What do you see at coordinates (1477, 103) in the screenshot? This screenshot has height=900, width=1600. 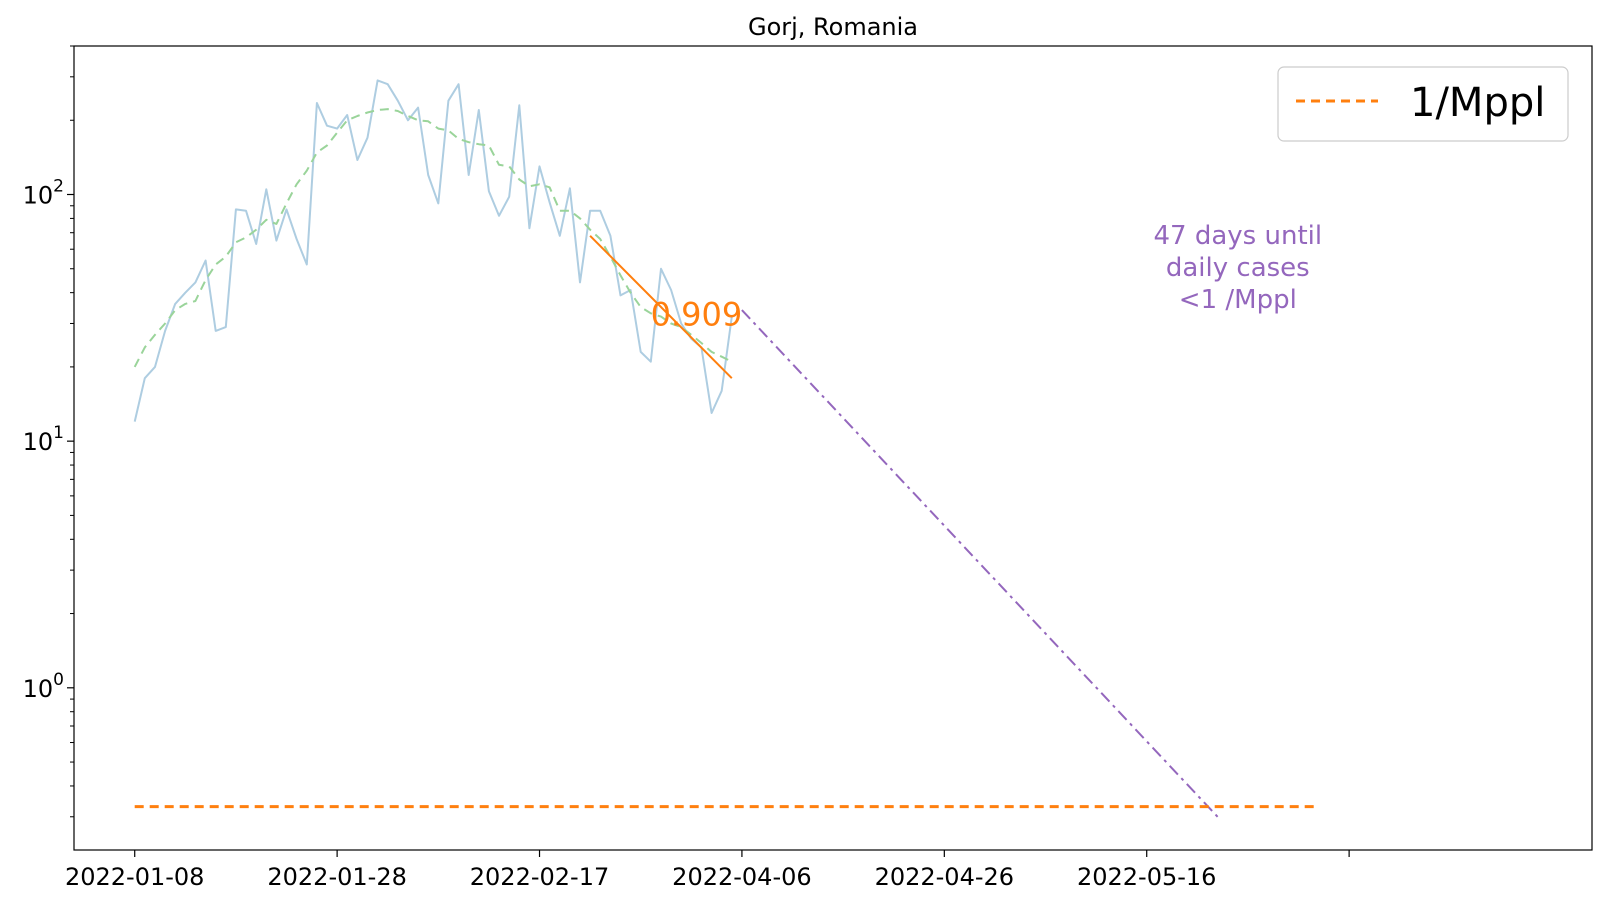 I see `legend-label: 1/Mppl` at bounding box center [1477, 103].